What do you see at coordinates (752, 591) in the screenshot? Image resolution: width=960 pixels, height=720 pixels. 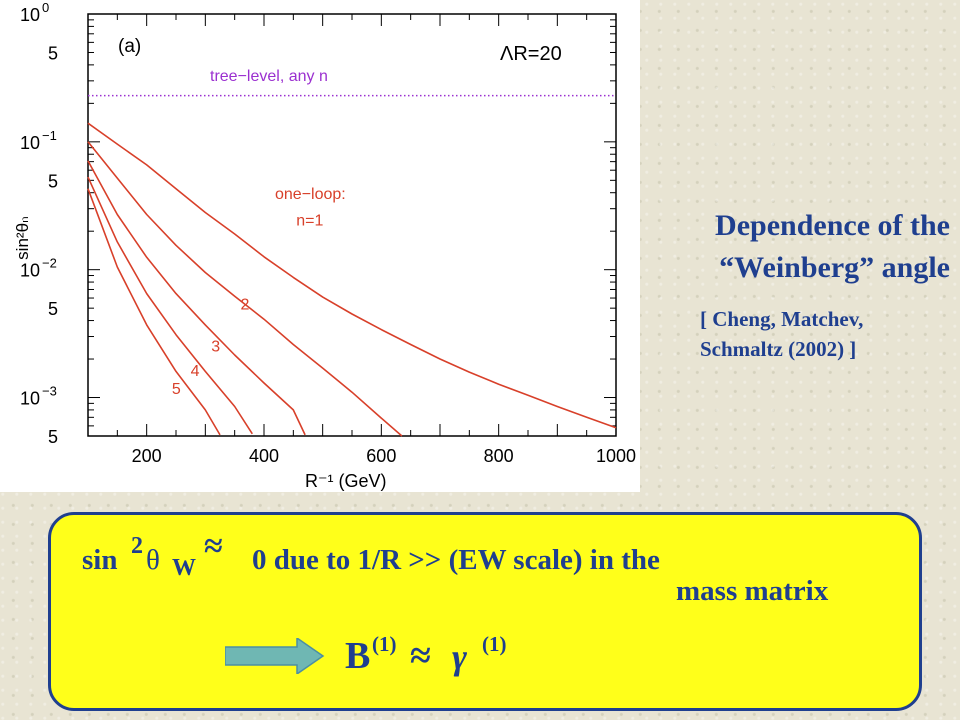 I see `statement-line-2: mass matrix` at bounding box center [752, 591].